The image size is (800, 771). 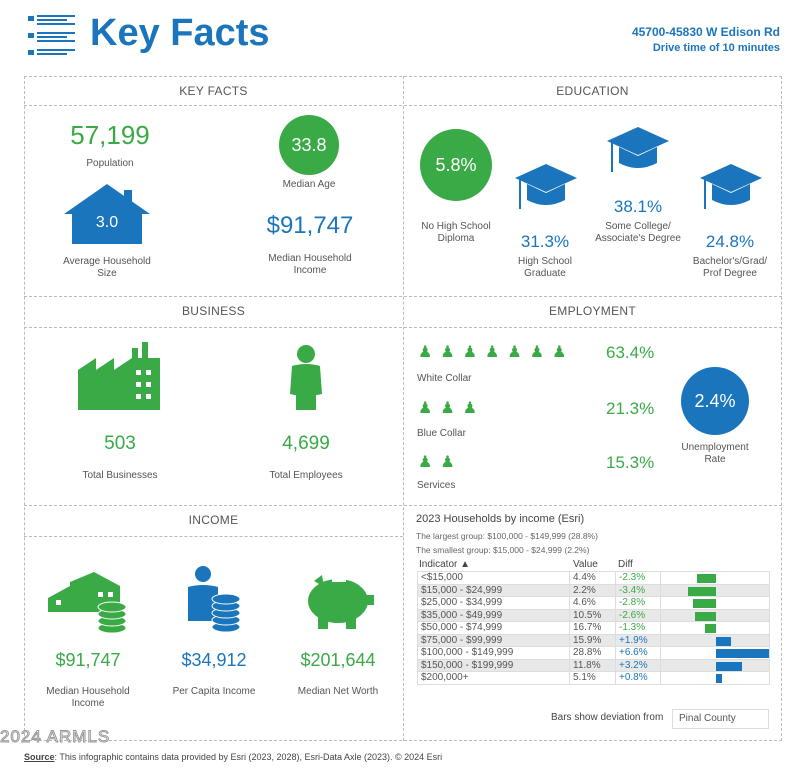 I want to click on list-icon, so click(x=51, y=35).